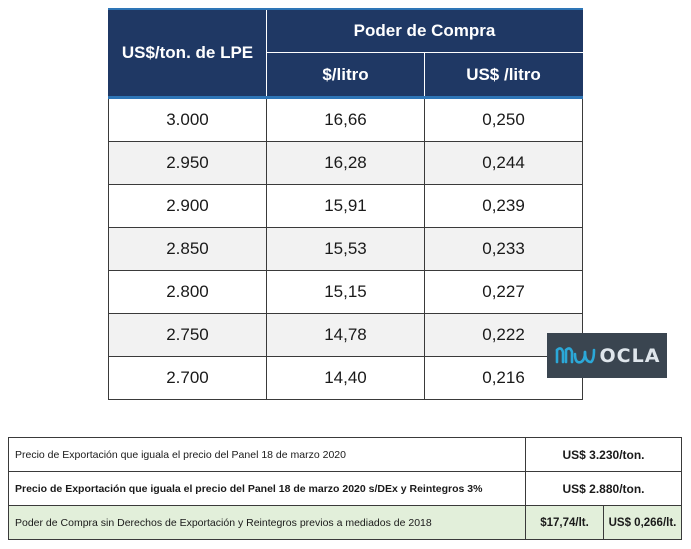  Describe the element at coordinates (424, 31) in the screenshot. I see `header-poder-de-compra: Poder de Compra` at that location.